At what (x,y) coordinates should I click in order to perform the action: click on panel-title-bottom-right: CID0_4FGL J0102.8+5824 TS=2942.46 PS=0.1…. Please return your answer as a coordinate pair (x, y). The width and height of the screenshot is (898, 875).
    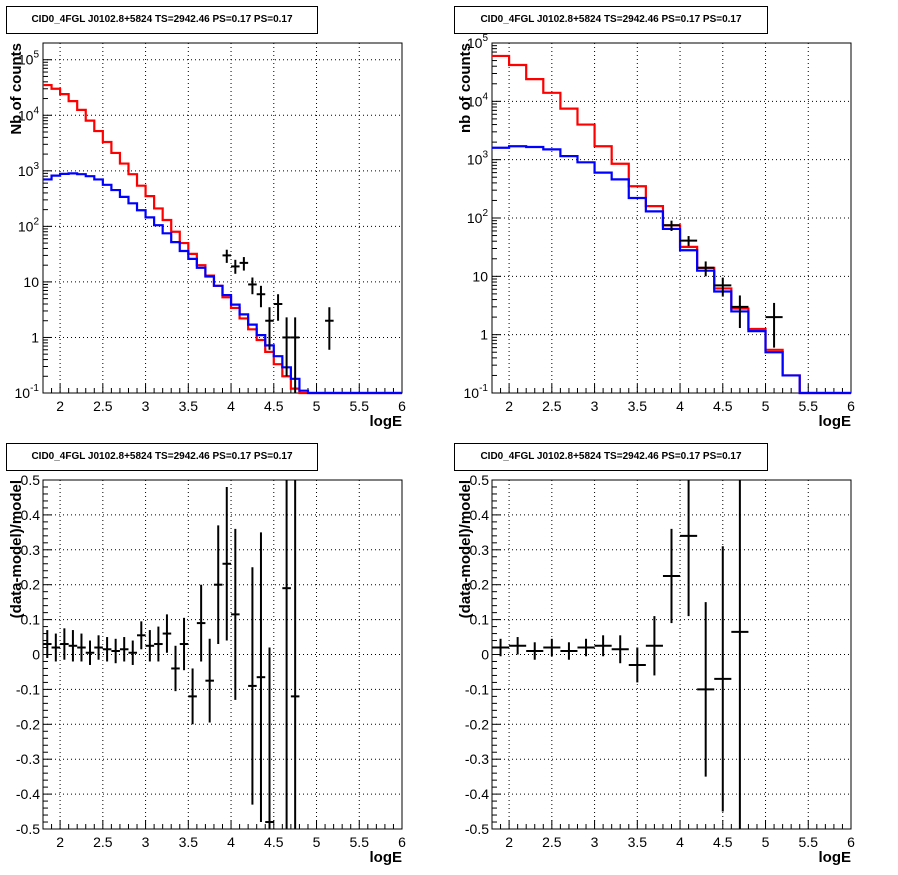
    Looking at the image, I should click on (611, 457).